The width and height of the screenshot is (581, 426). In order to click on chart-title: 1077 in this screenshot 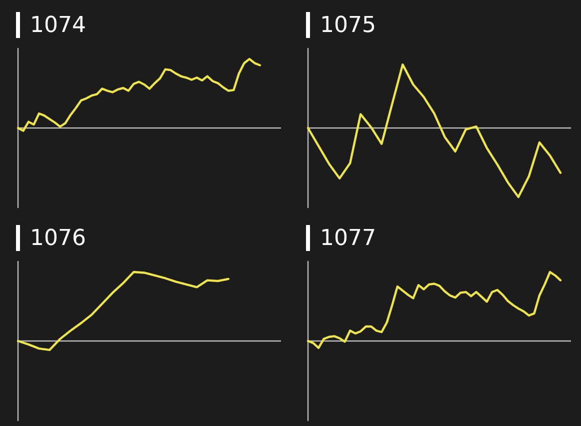, I will do `click(348, 238)`.